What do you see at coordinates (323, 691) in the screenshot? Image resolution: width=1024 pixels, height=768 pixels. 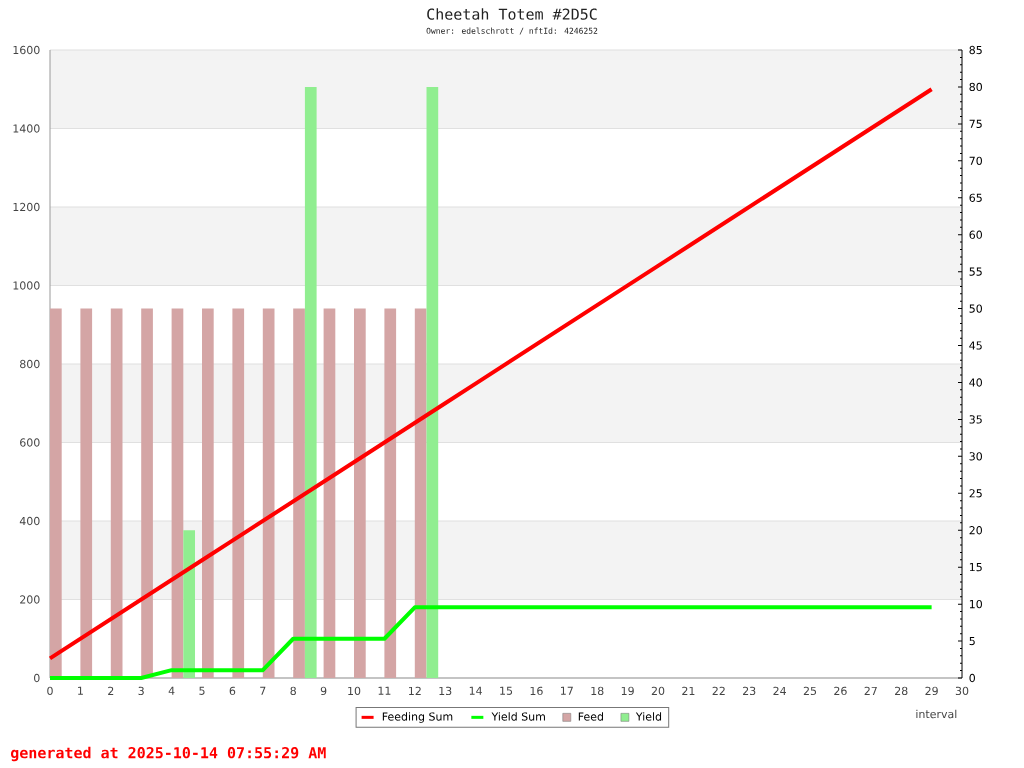 I see `x-tick-label: 9` at bounding box center [323, 691].